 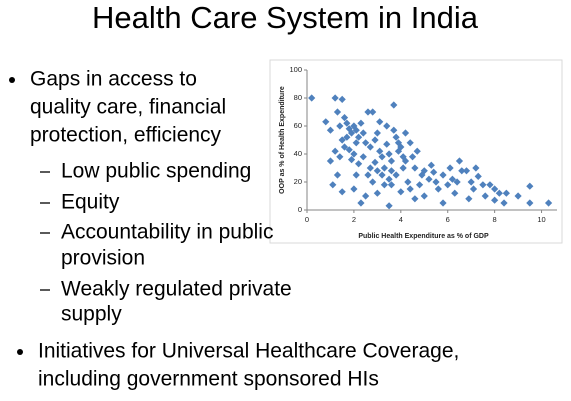 What do you see at coordinates (298, 181) in the screenshot?
I see `y-tick-label: 20` at bounding box center [298, 181].